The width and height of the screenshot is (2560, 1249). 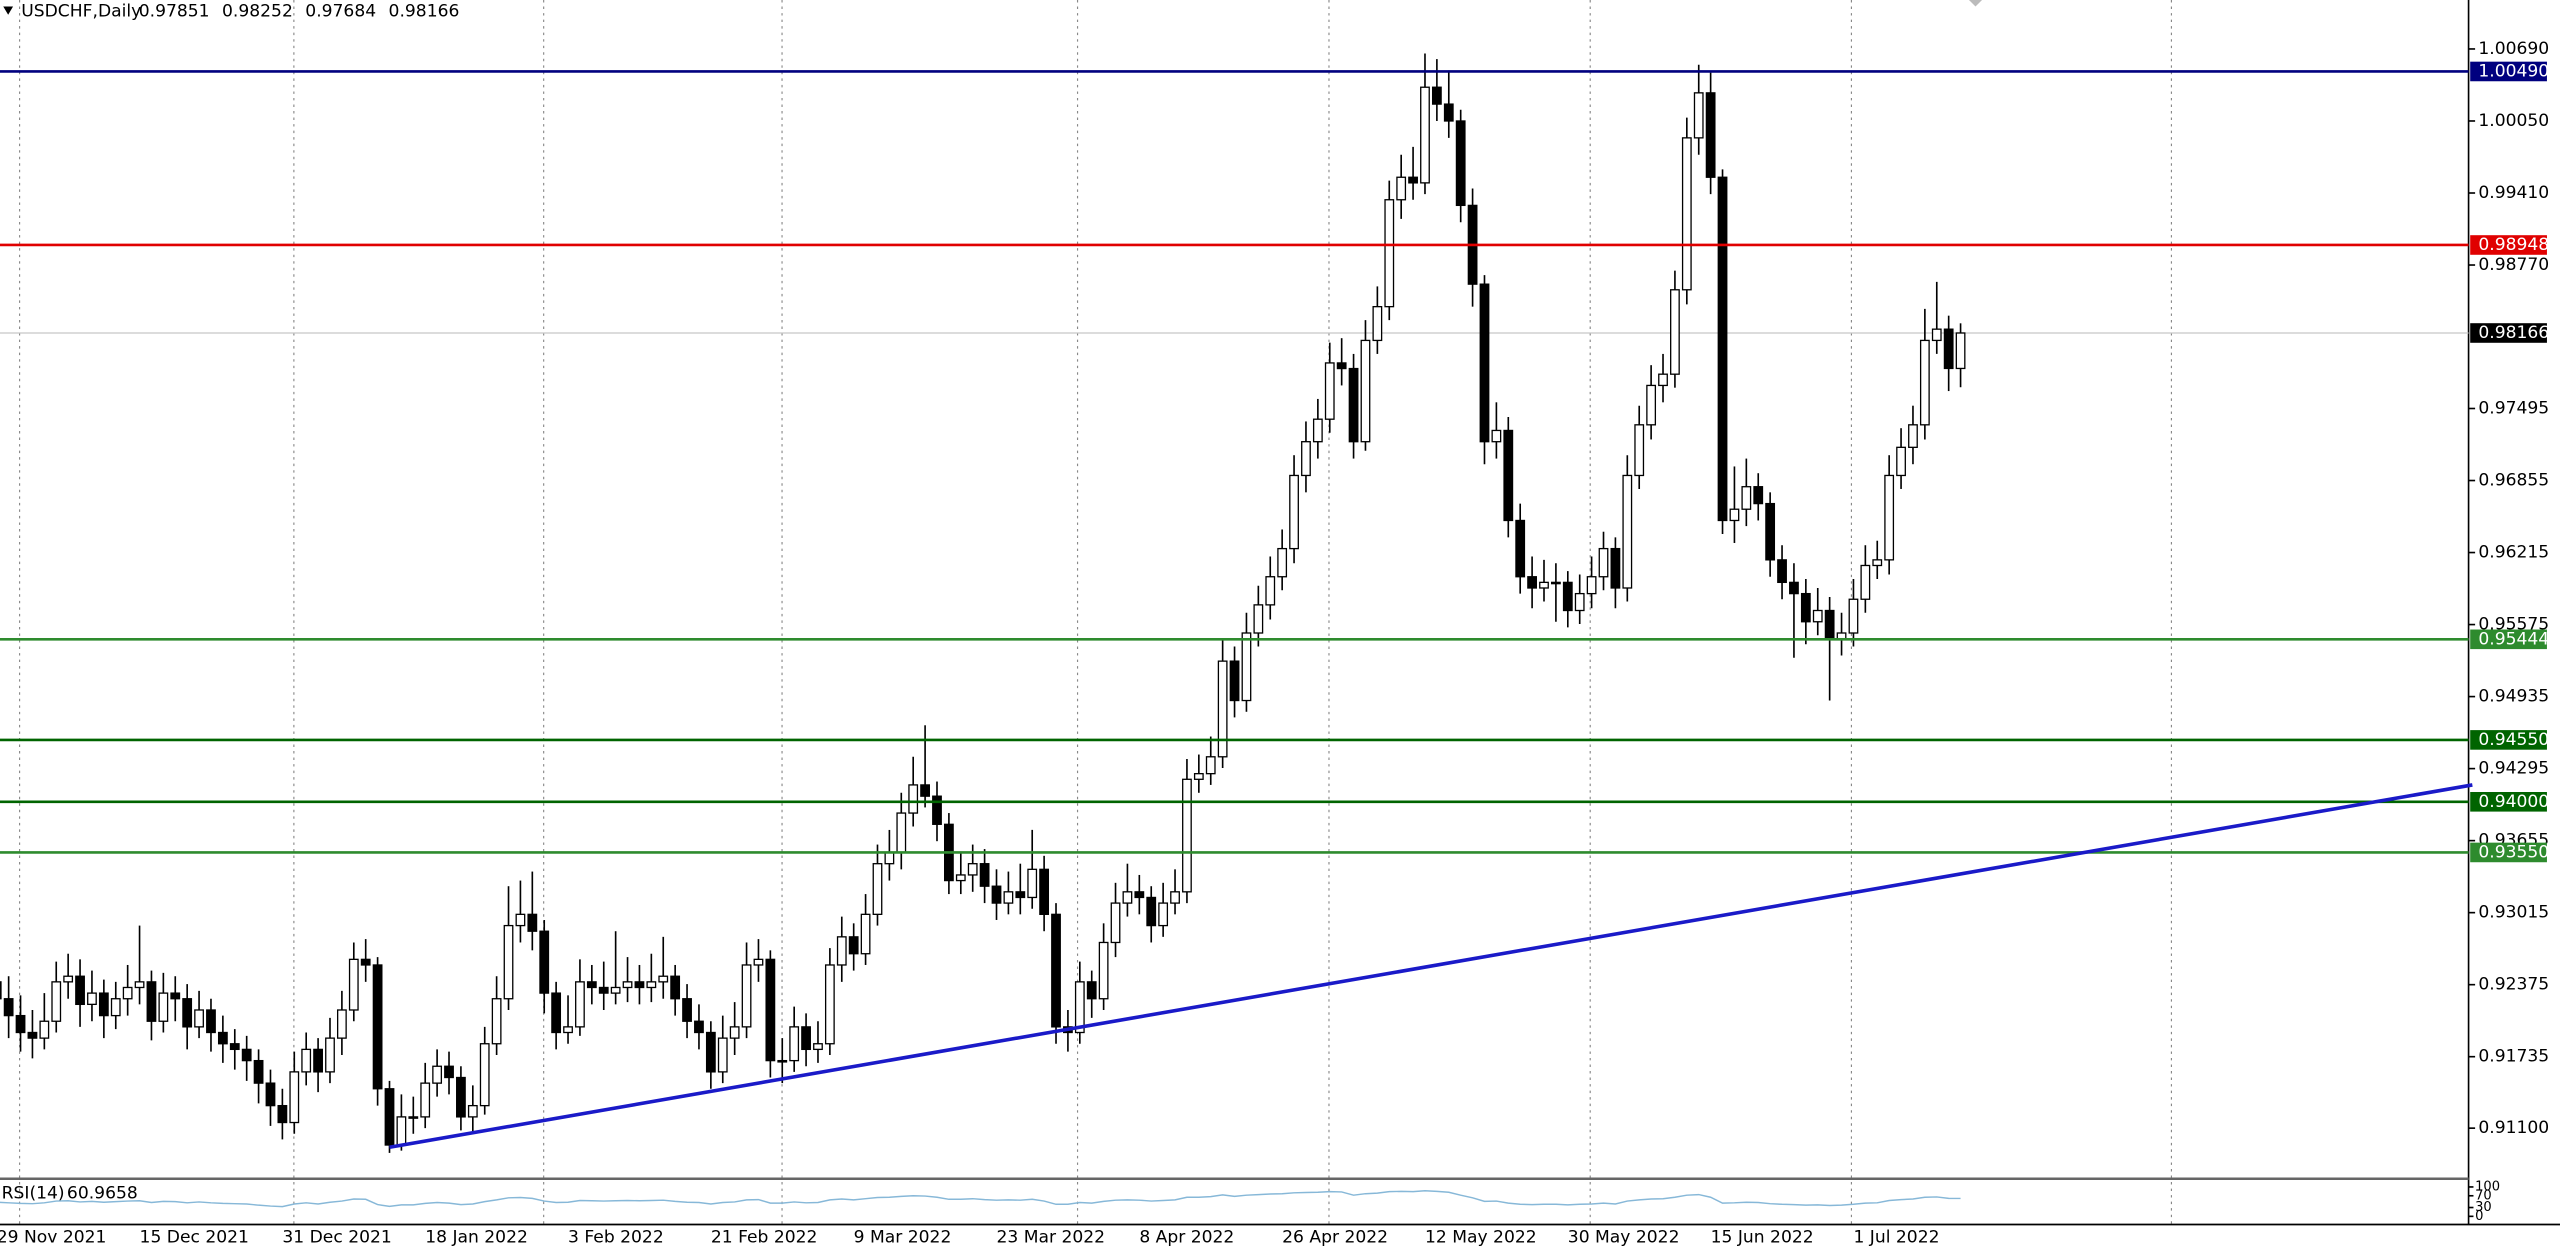 I want to click on rsi-tick-label: 0, so click(x=2479, y=1216).